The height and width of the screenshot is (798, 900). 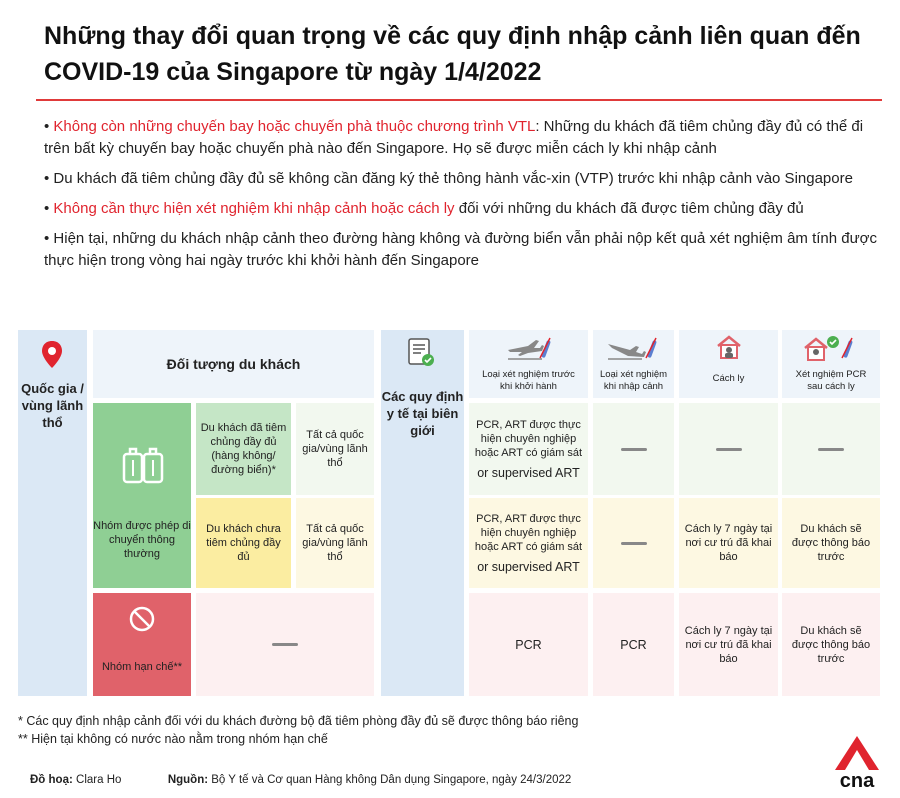 What do you see at coordinates (233, 364) in the screenshot?
I see `traveller-header: Đối tượng du khách` at bounding box center [233, 364].